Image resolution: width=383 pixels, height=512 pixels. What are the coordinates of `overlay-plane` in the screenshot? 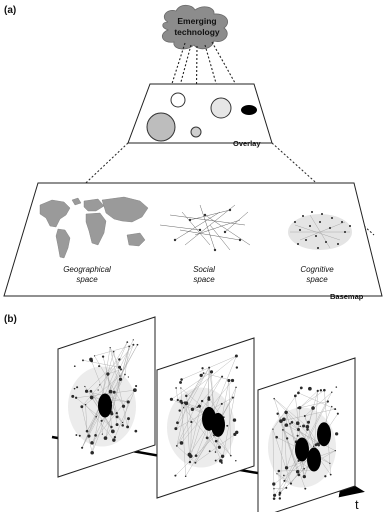 It's located at (200, 113).